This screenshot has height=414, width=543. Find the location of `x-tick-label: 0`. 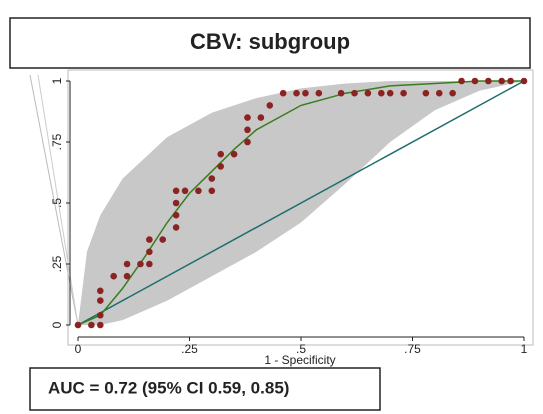

x-tick-label: 0 is located at coordinates (78, 349).